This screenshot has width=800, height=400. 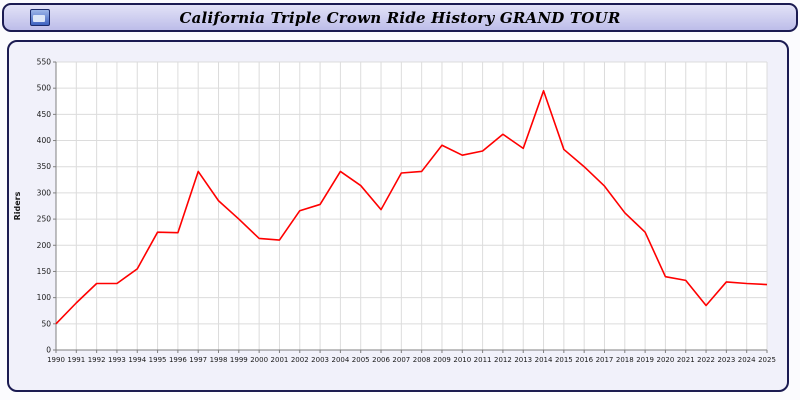 What do you see at coordinates (239, 360) in the screenshot?
I see `svg-text: 1999` at bounding box center [239, 360].